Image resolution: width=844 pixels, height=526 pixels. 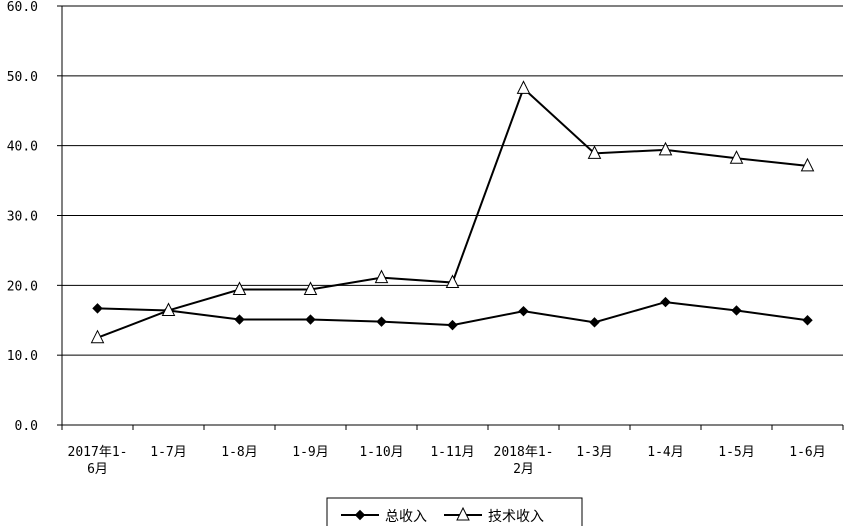 I want to click on legend: 总收入 技术收入, so click(x=454, y=511).